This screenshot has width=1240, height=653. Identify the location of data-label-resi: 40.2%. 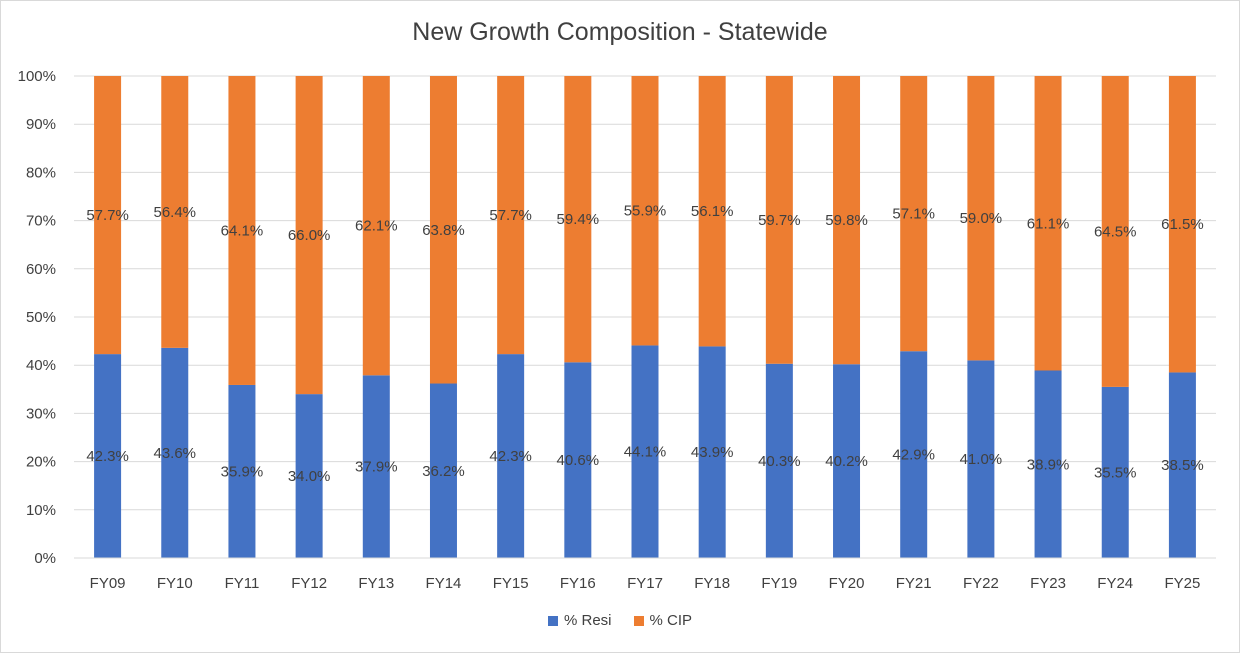
(846, 461).